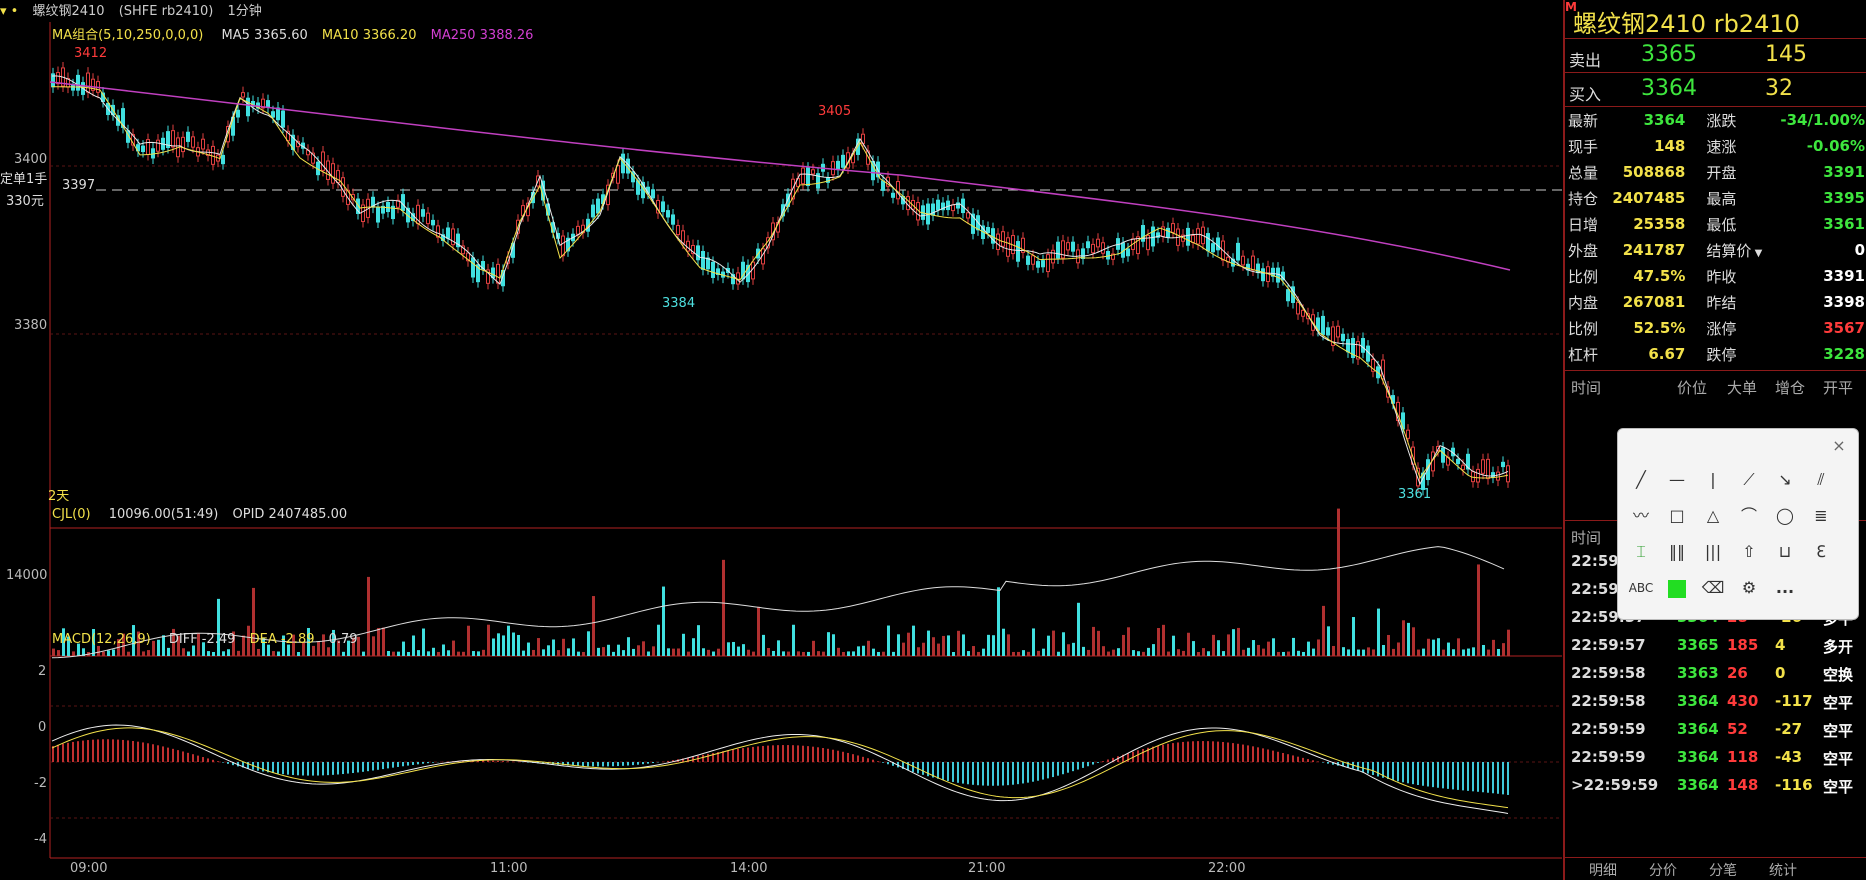  Describe the element at coordinates (1677, 479) in the screenshot. I see `horizontal-line-icon: —` at that location.